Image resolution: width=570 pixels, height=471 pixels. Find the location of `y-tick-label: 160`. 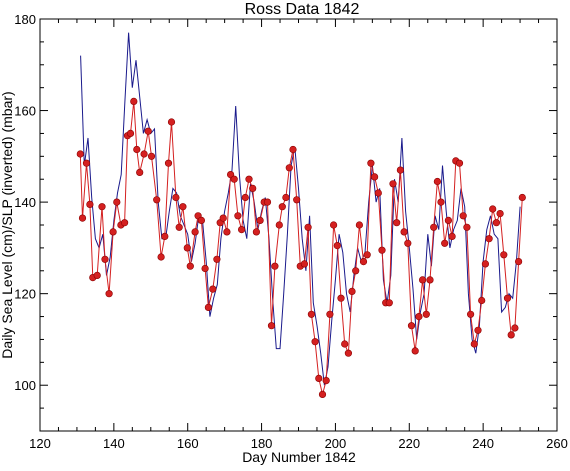

y-tick-label: 160 is located at coordinates (25, 111).